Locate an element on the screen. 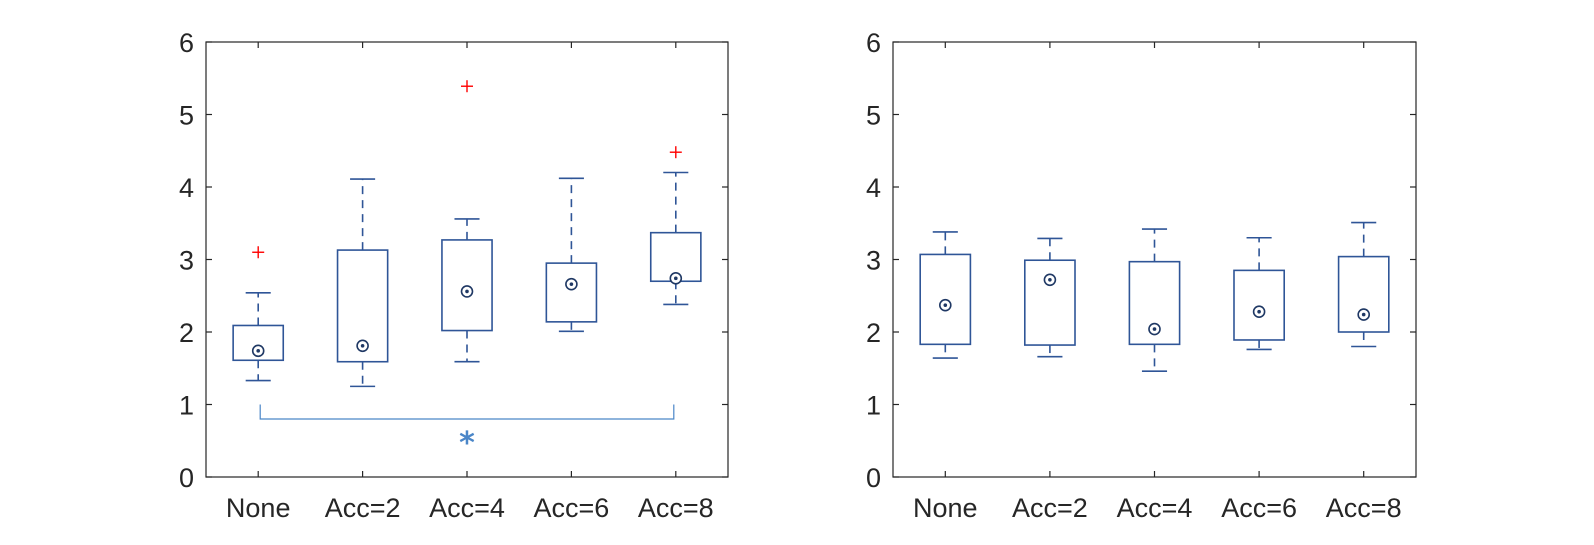  significance-bracket is located at coordinates (467, 412).